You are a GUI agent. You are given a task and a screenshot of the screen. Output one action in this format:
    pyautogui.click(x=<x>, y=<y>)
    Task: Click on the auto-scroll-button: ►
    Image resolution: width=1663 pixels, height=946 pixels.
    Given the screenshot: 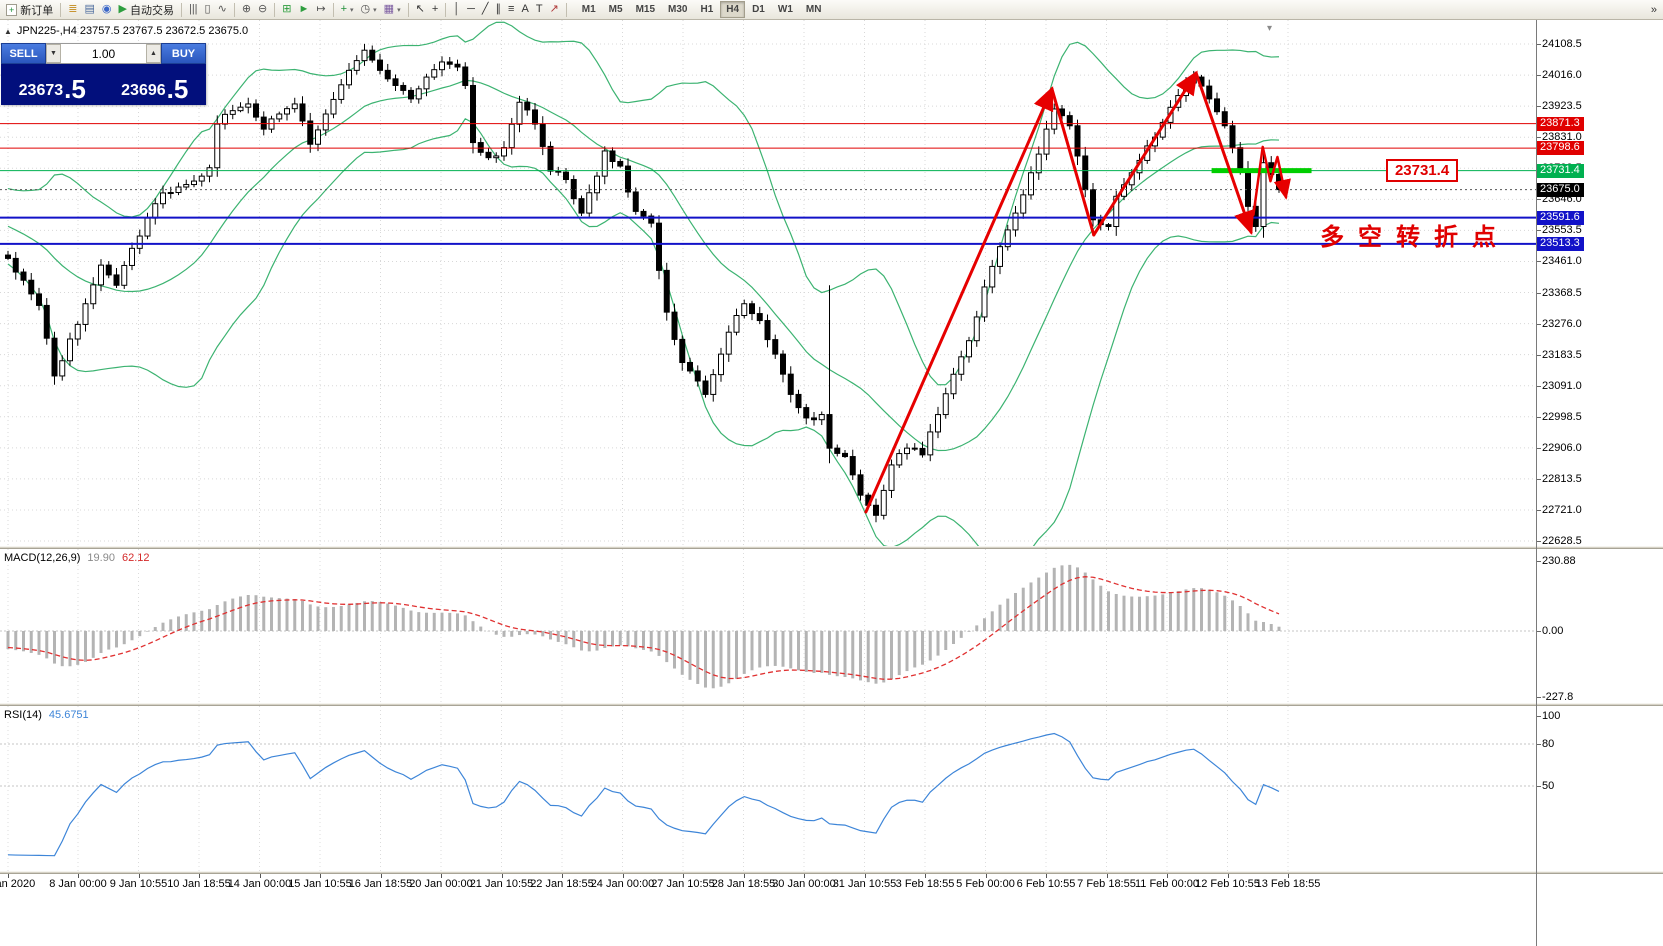 What is the action you would take?
    pyautogui.click(x=303, y=10)
    